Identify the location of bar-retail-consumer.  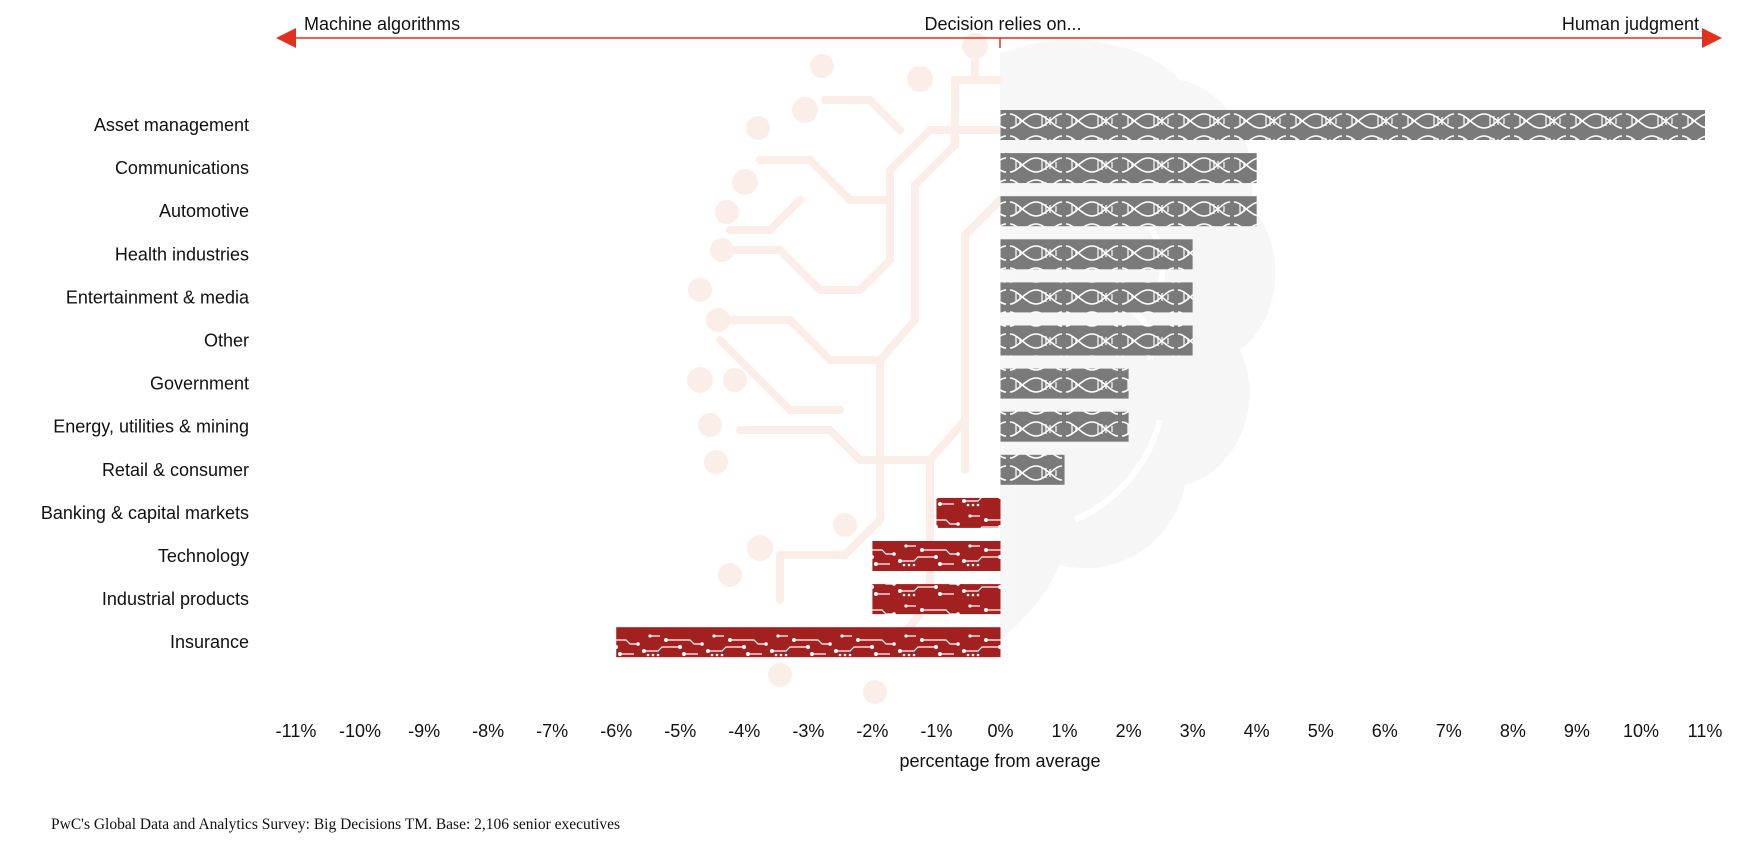
(1032, 469).